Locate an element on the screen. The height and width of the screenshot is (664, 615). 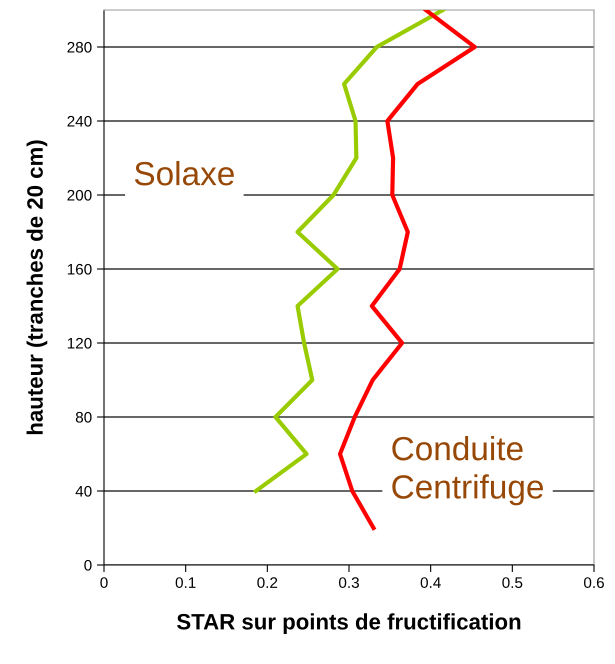
y-tick-label: 40 is located at coordinates (84, 491).